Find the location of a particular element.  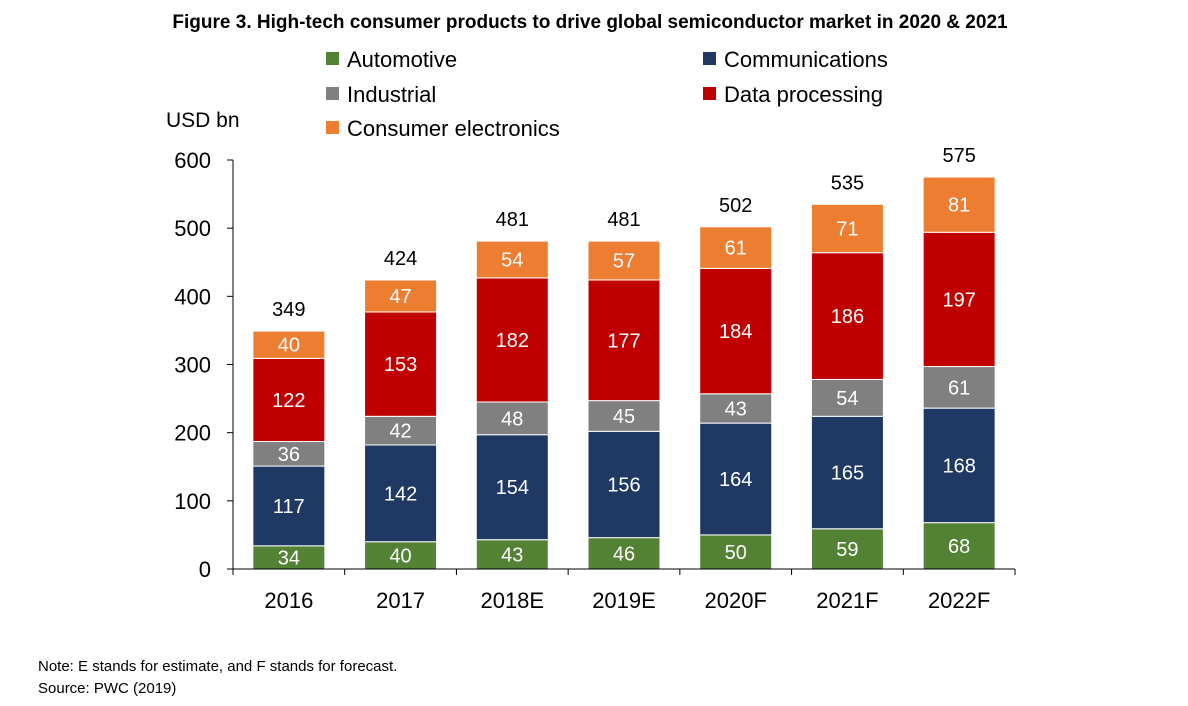

y-tick-label: 200 is located at coordinates (192, 433).